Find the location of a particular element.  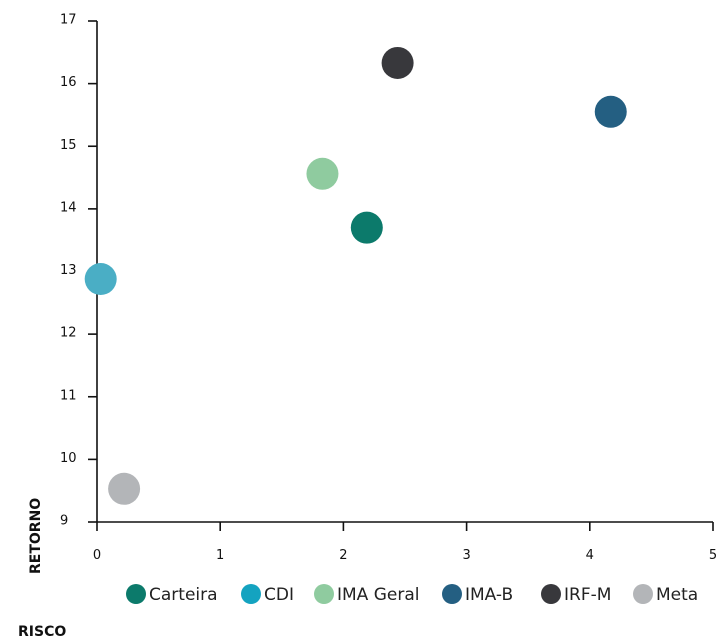

y-tick-label: 14 is located at coordinates (68, 207).